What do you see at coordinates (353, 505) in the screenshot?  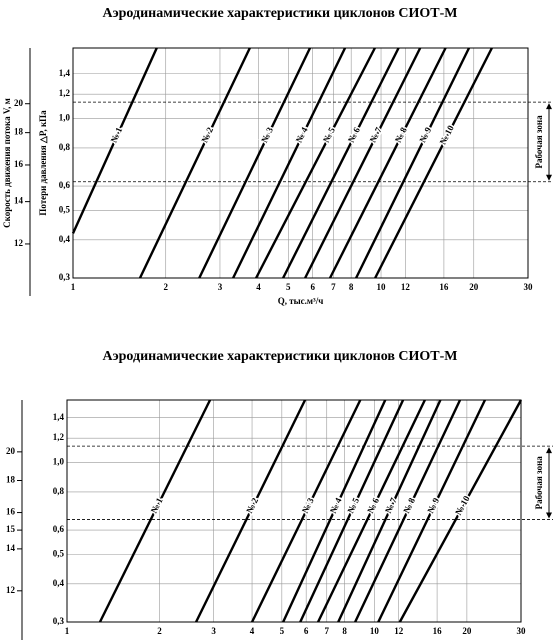 I see `series-label: № 5` at bounding box center [353, 505].